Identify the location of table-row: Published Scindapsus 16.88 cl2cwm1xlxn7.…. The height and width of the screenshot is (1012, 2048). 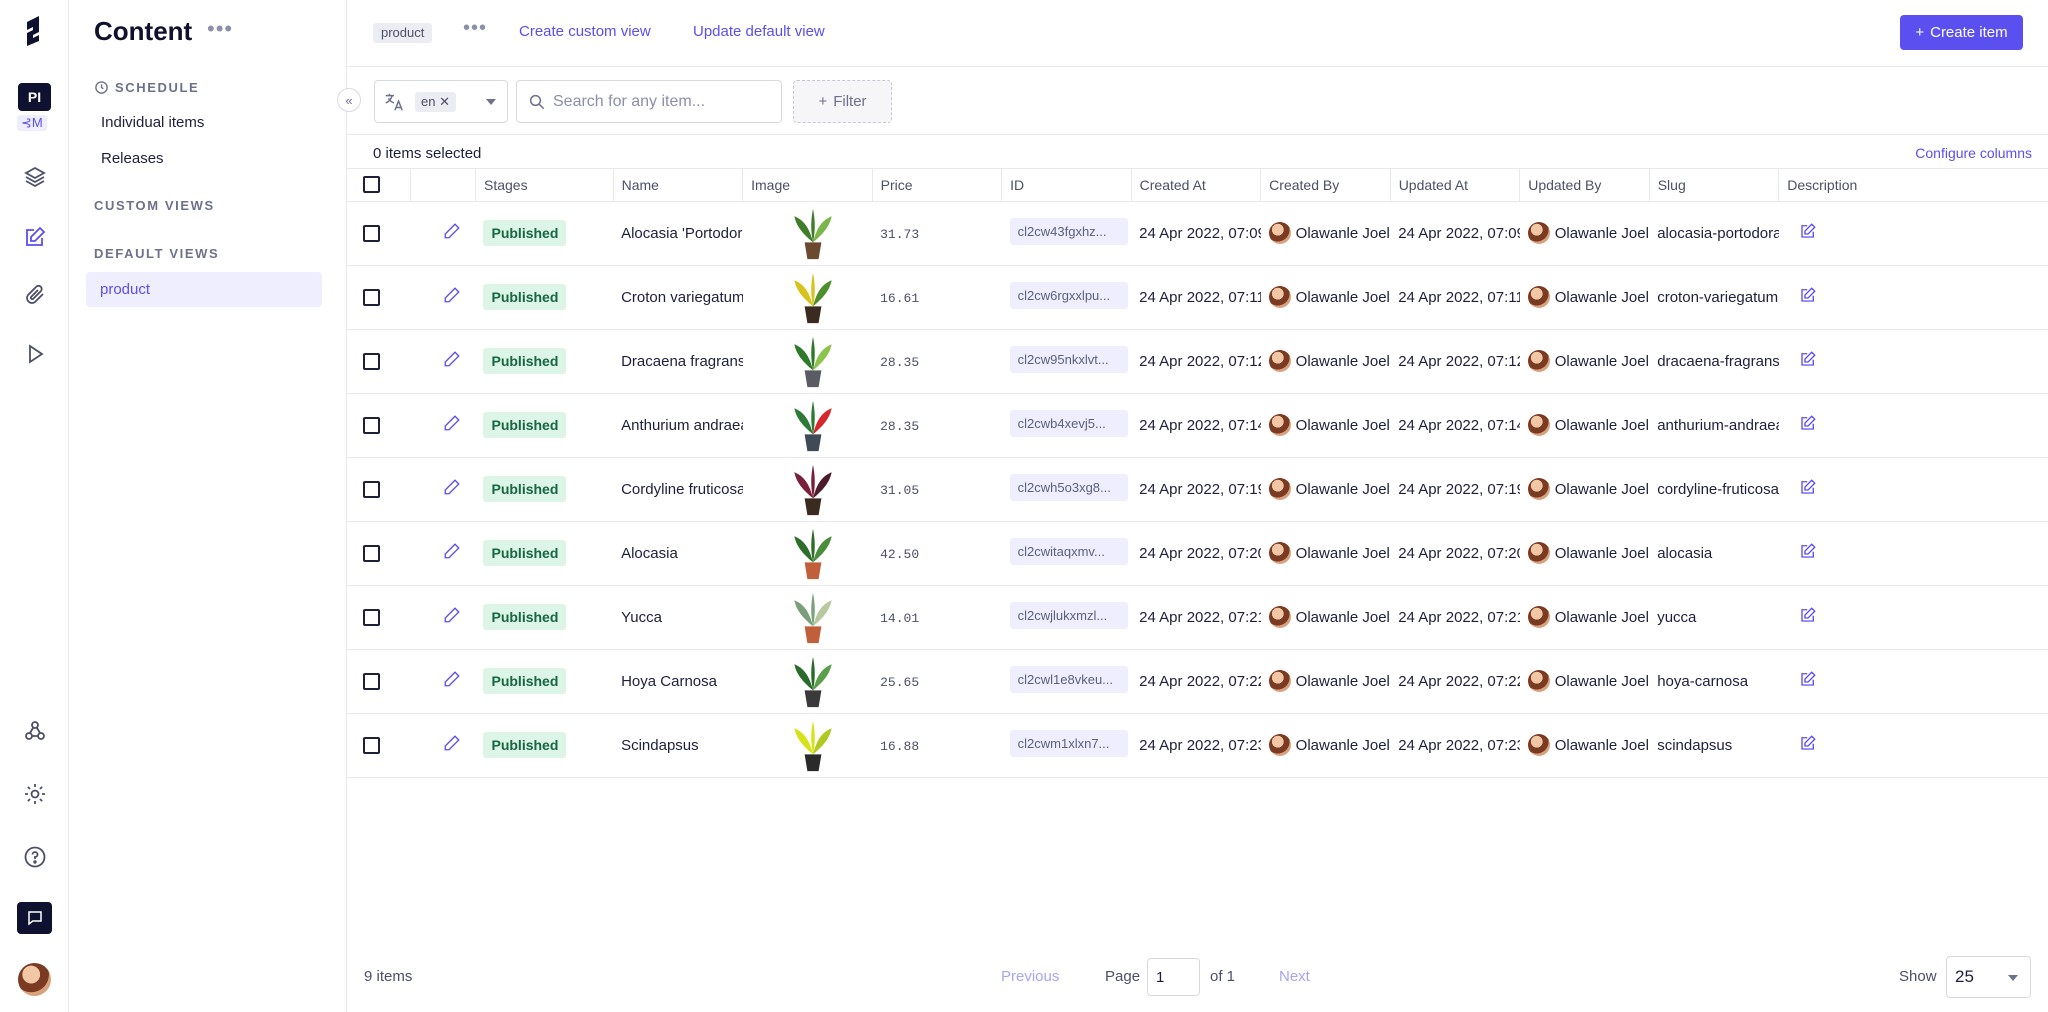
(1197, 745).